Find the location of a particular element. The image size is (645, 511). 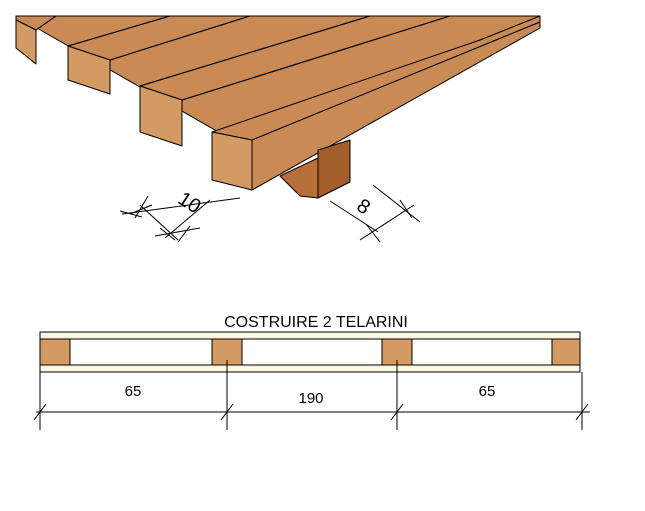

dim-middle-label: 190 is located at coordinates (310, 398).